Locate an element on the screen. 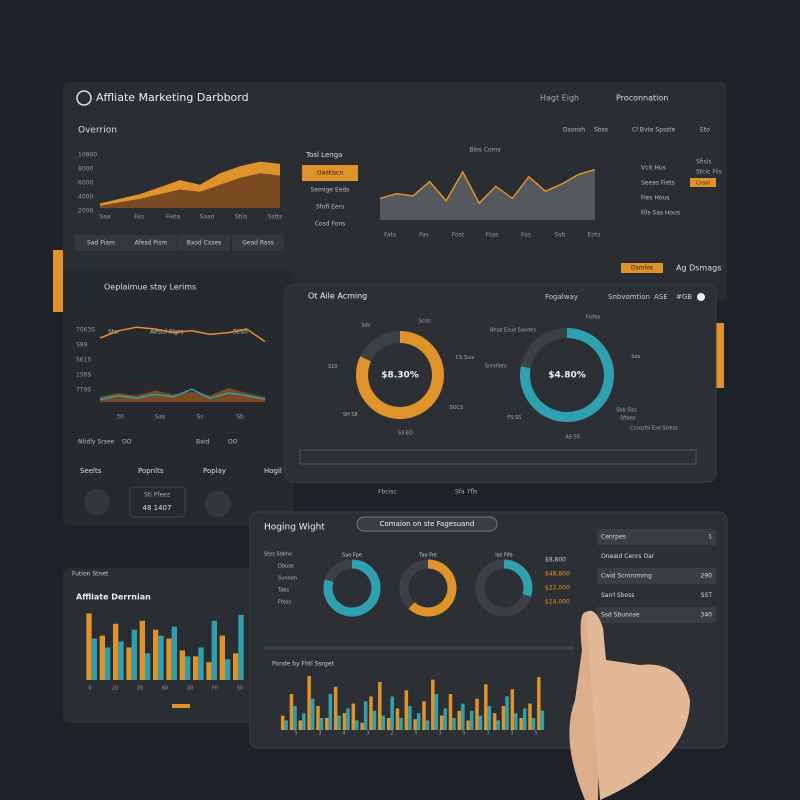 The image size is (800, 800). label: Fogalway is located at coordinates (561, 297).